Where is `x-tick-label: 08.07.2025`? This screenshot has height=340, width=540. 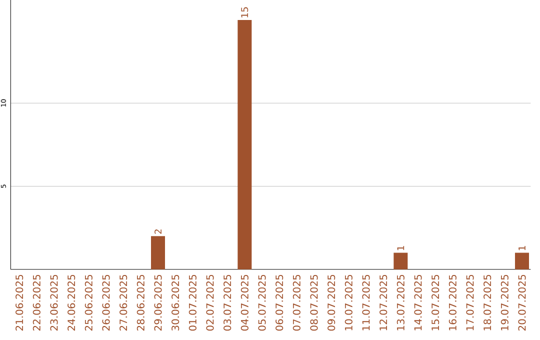 x-tick-label: 08.07.2025 is located at coordinates (314, 302).